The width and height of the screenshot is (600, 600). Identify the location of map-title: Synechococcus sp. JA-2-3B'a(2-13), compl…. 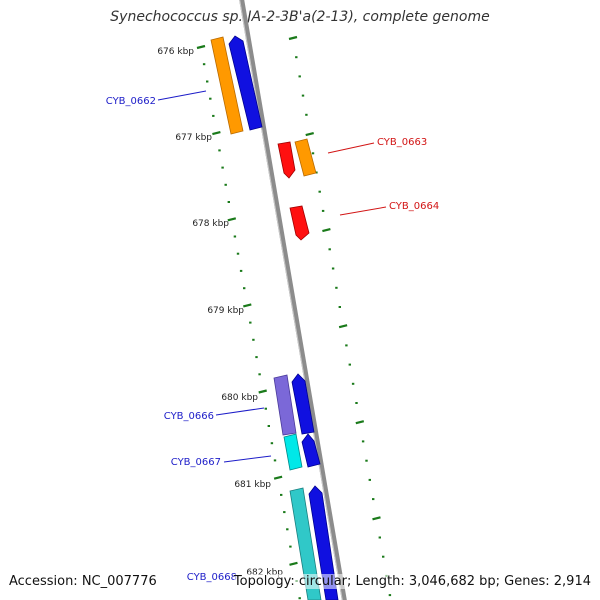
(300, 17).